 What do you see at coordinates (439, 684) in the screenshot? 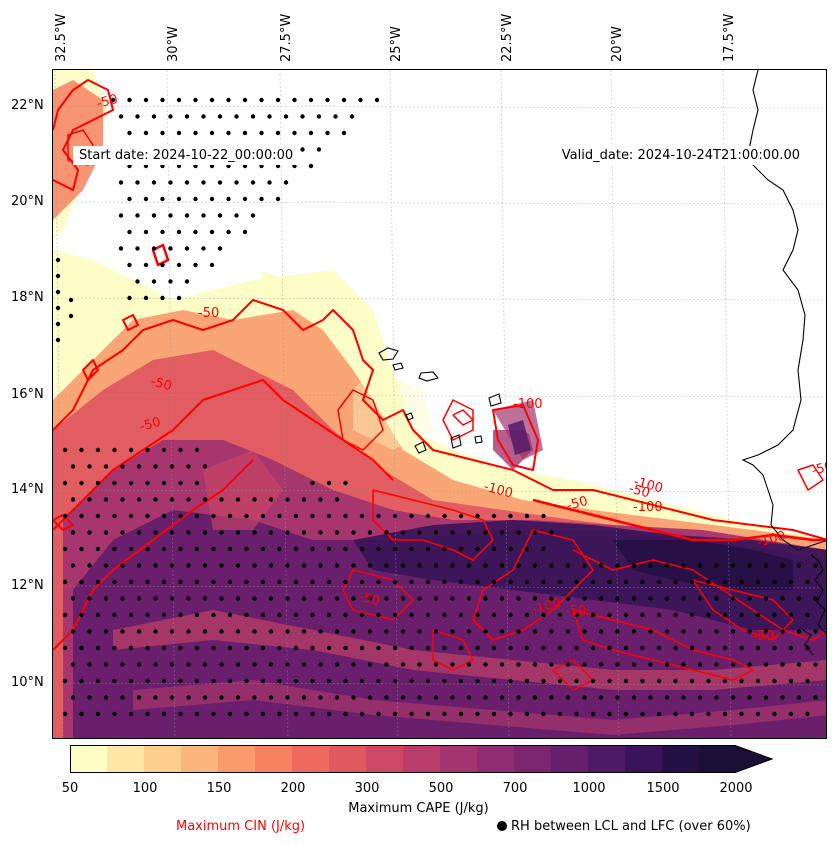
I see `graticule-parallel` at bounding box center [439, 684].